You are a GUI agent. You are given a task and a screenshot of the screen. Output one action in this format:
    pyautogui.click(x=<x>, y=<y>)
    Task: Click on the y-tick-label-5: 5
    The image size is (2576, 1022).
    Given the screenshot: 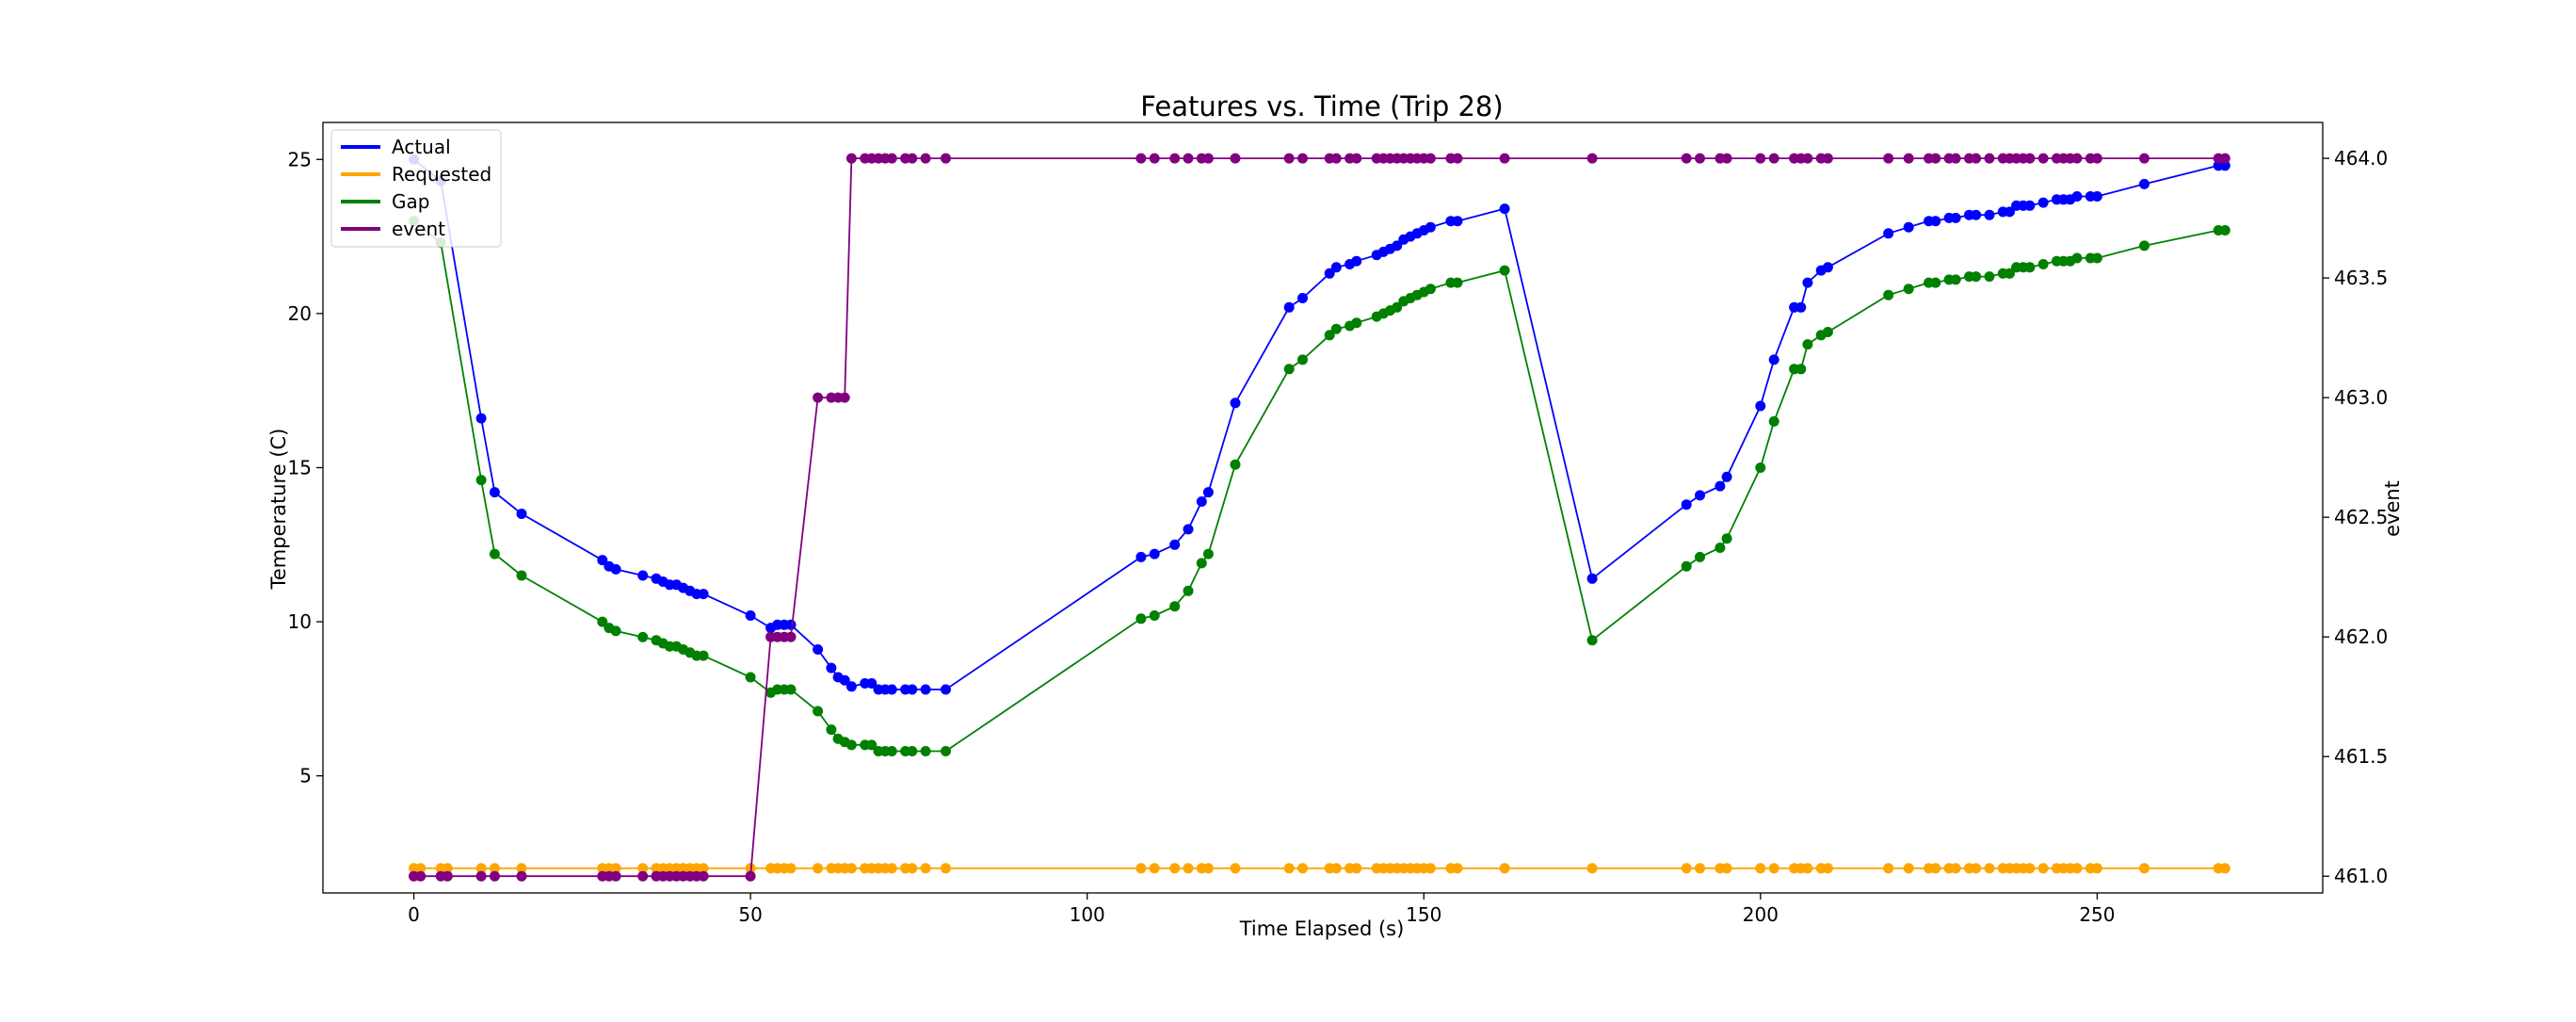 What is the action you would take?
    pyautogui.click(x=305, y=776)
    